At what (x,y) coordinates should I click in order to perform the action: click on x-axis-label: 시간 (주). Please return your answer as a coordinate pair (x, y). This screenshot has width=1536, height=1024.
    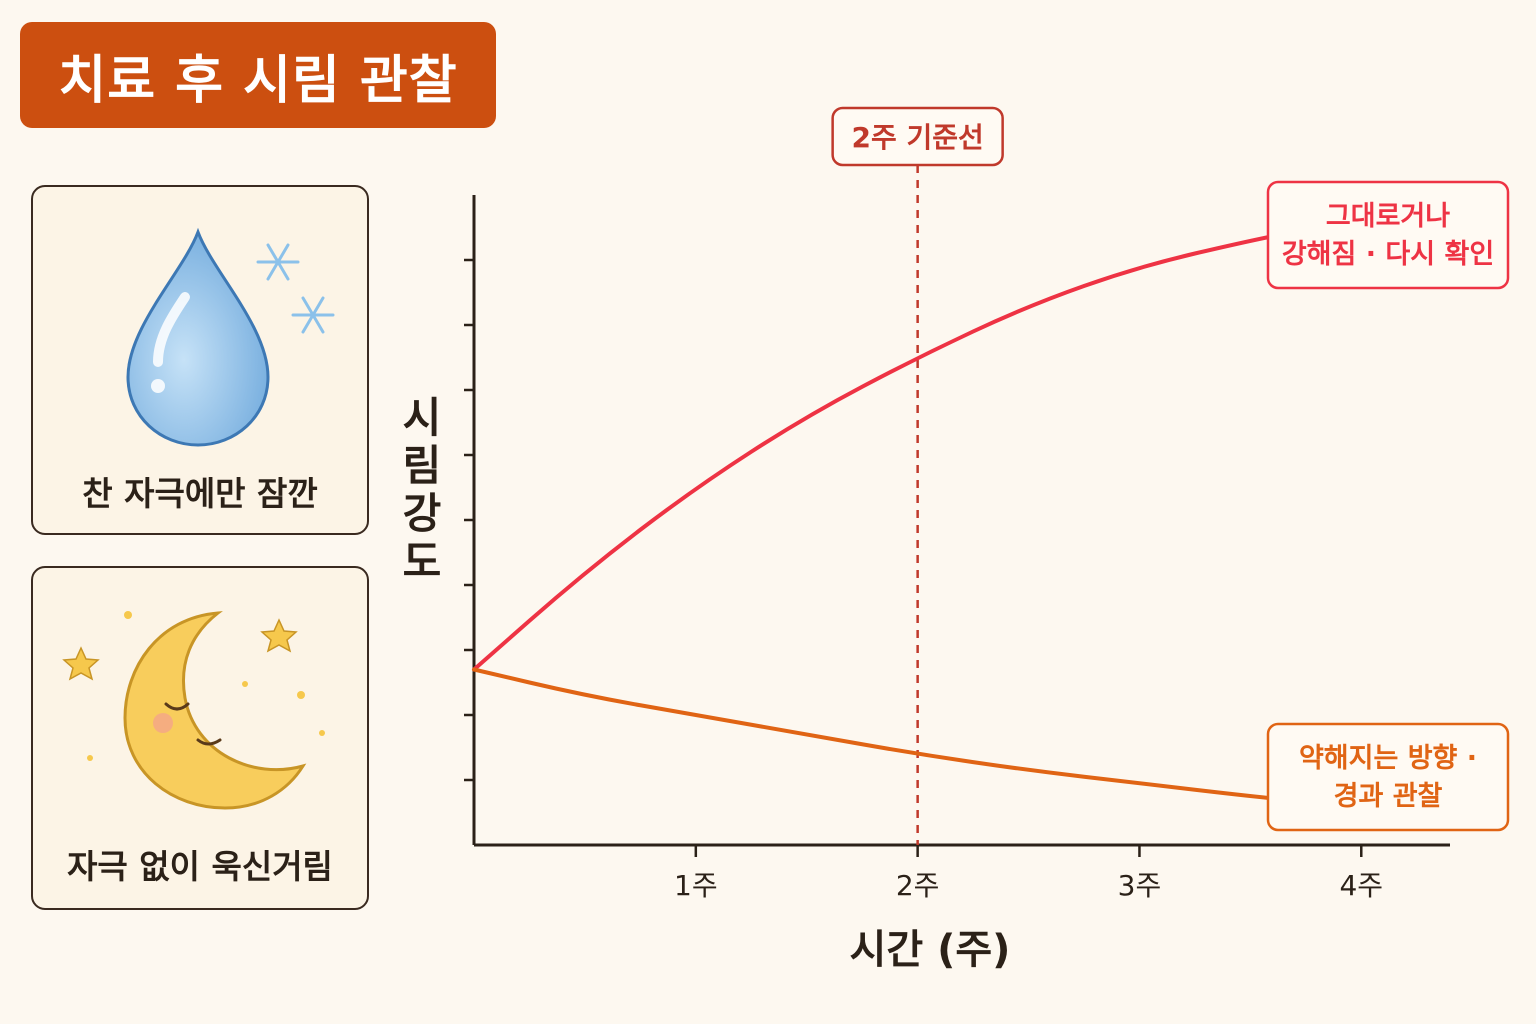
    Looking at the image, I should click on (930, 950).